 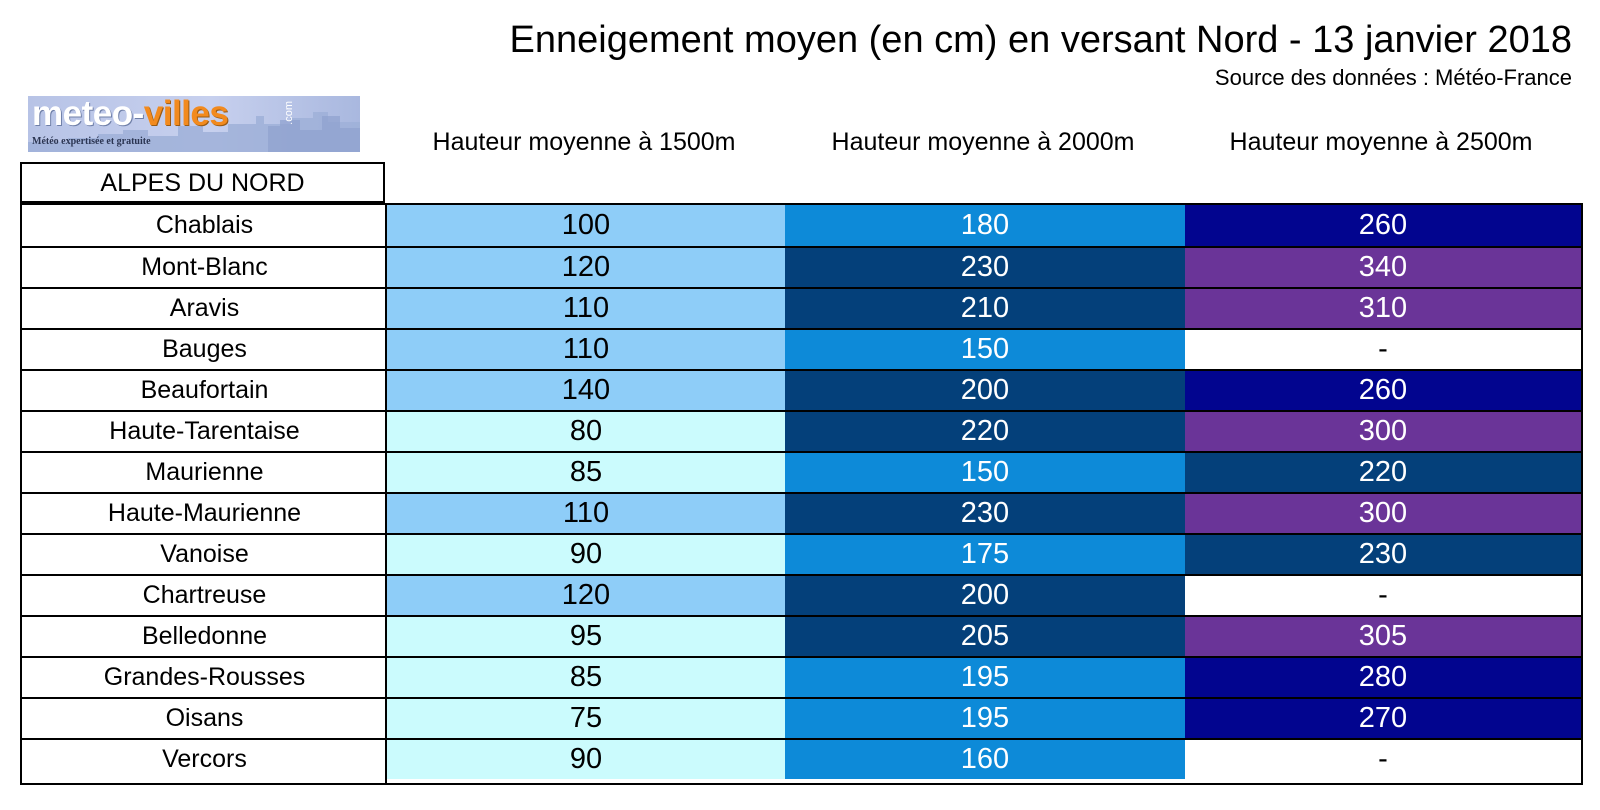 I want to click on value-cell-2000m: 205, so click(x=985, y=636).